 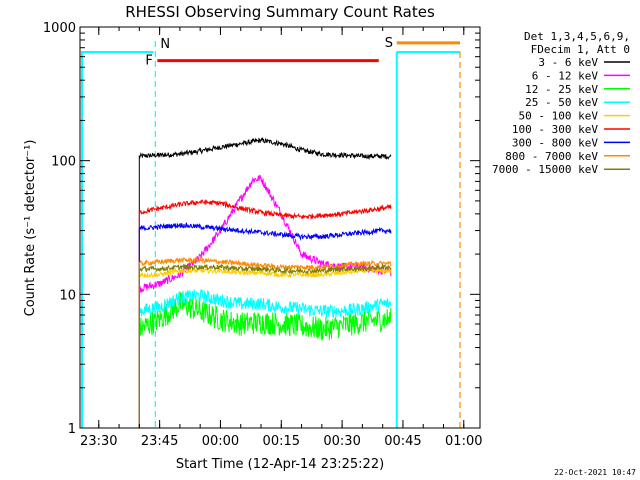 What do you see at coordinates (402, 441) in the screenshot?
I see `x-tick-label: 00:45` at bounding box center [402, 441].